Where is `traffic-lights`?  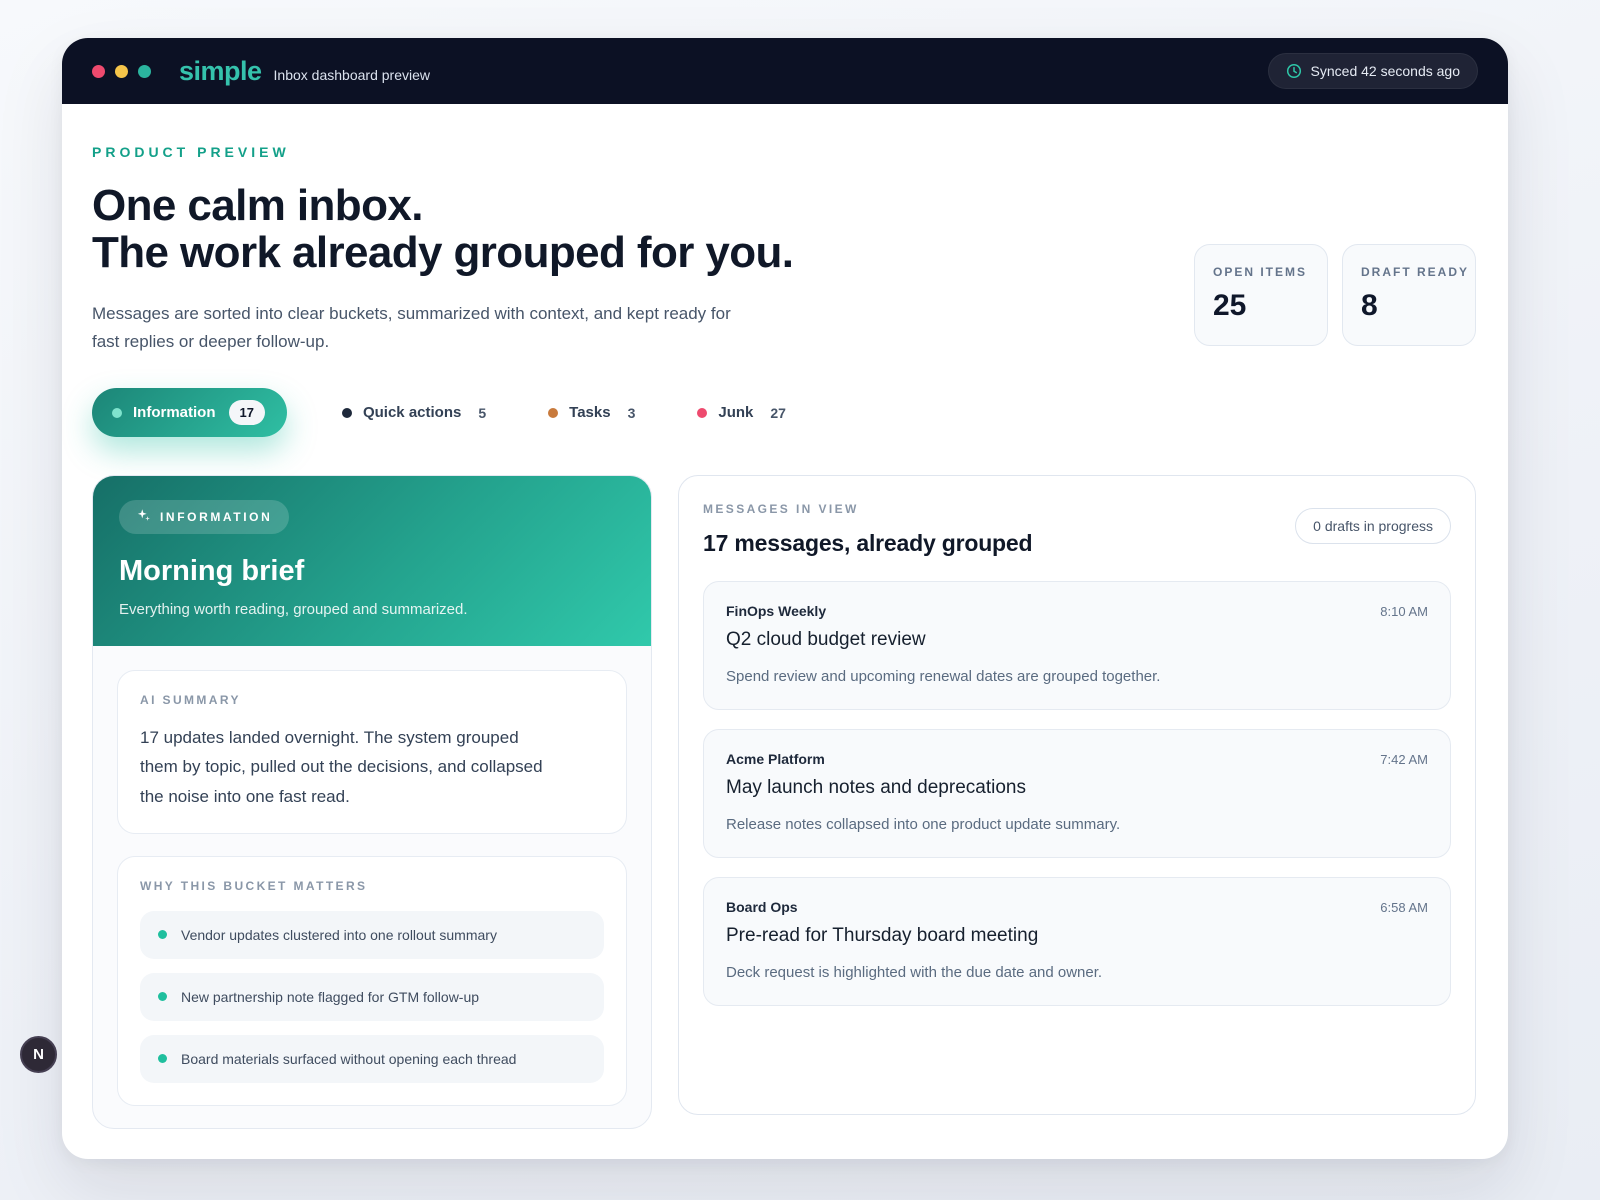
traffic-lights is located at coordinates (121, 71).